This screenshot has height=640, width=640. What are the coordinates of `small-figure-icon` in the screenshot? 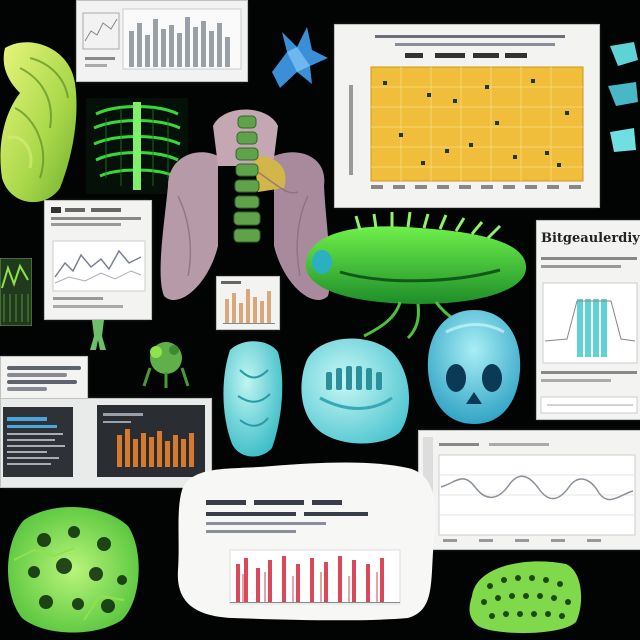 It's located at (98, 335).